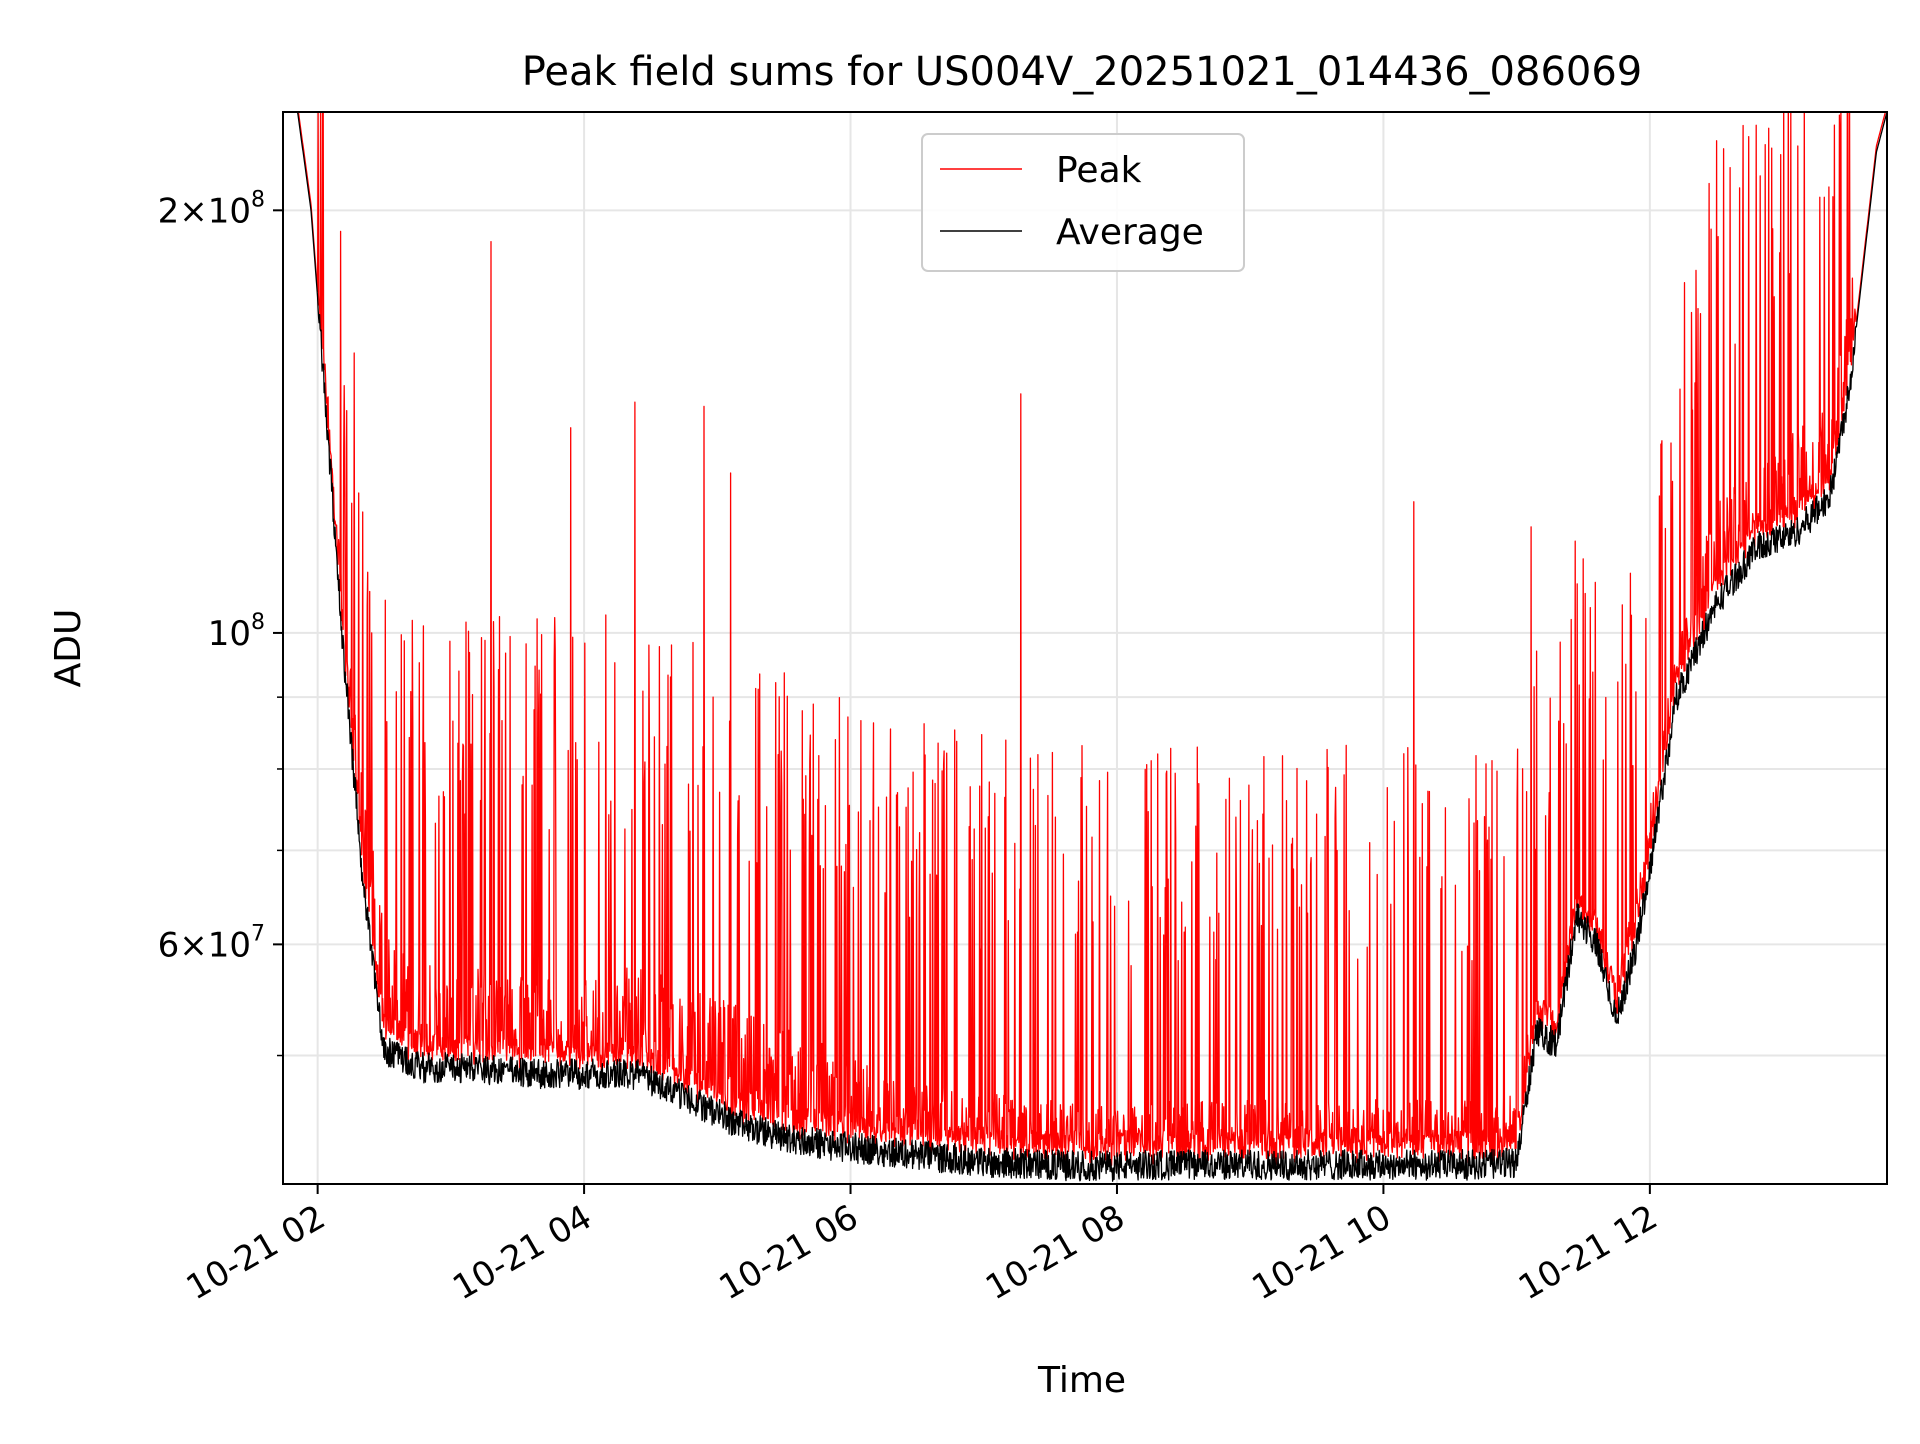 The width and height of the screenshot is (1920, 1444). What do you see at coordinates (68, 648) in the screenshot?
I see `y-axis-label: ADU` at bounding box center [68, 648].